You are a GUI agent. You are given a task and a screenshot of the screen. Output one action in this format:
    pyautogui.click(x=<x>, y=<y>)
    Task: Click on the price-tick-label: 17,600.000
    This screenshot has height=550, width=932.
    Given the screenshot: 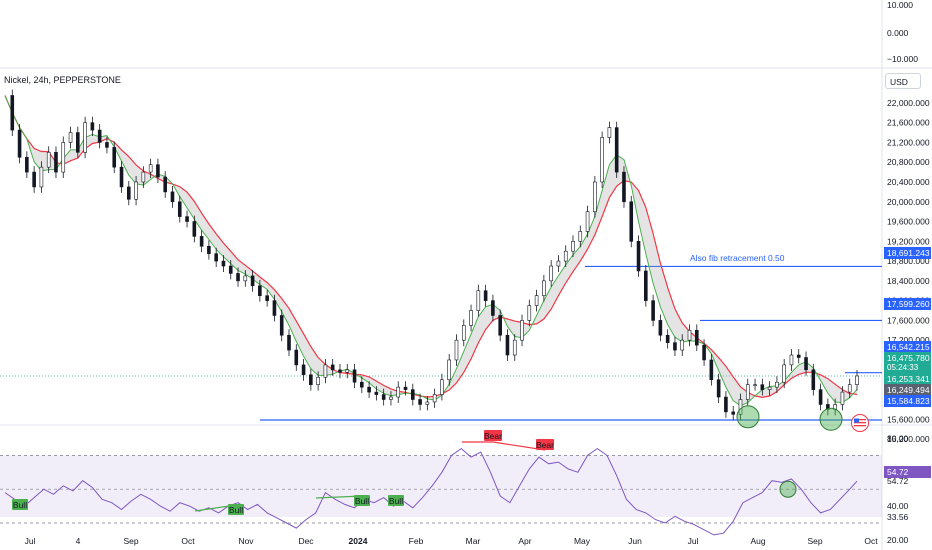 What is the action you would take?
    pyautogui.click(x=908, y=320)
    